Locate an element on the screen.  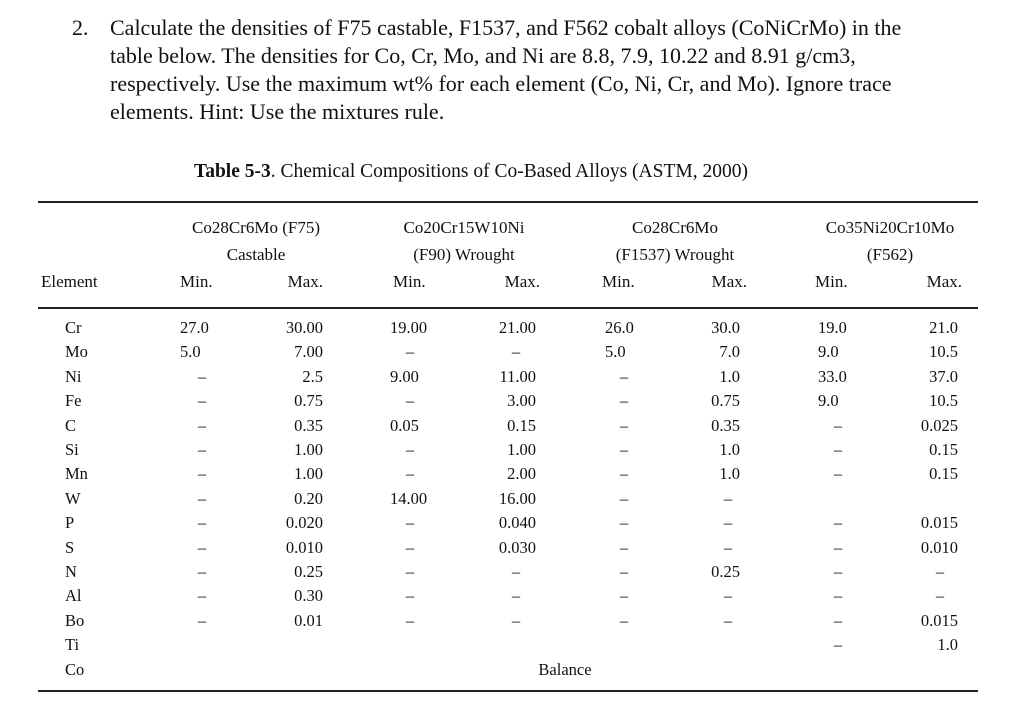
table-cell: 0.010 is located at coordinates (939, 547).